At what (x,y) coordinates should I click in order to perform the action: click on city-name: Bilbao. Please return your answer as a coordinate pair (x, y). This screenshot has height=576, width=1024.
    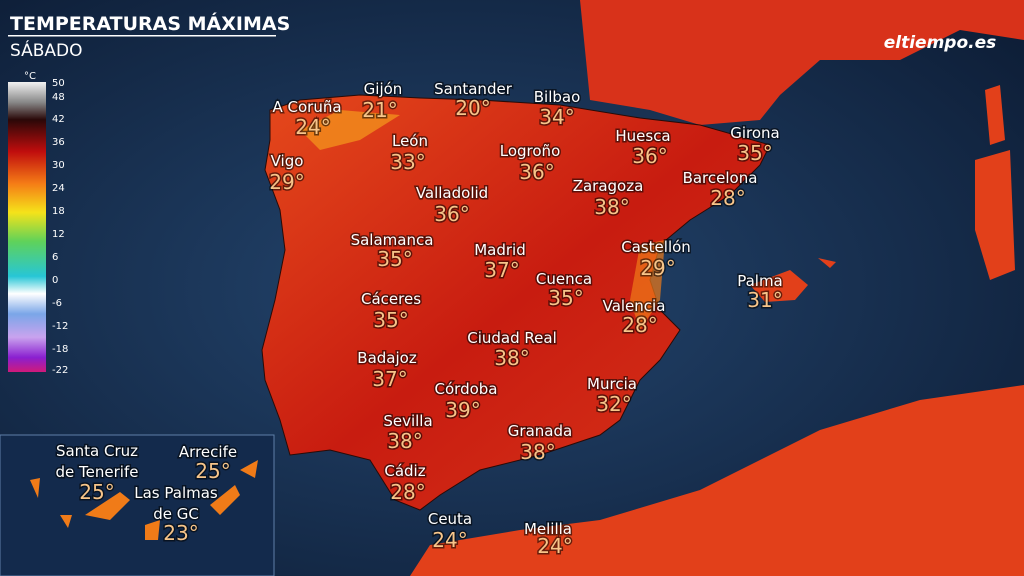
    Looking at the image, I should click on (557, 97).